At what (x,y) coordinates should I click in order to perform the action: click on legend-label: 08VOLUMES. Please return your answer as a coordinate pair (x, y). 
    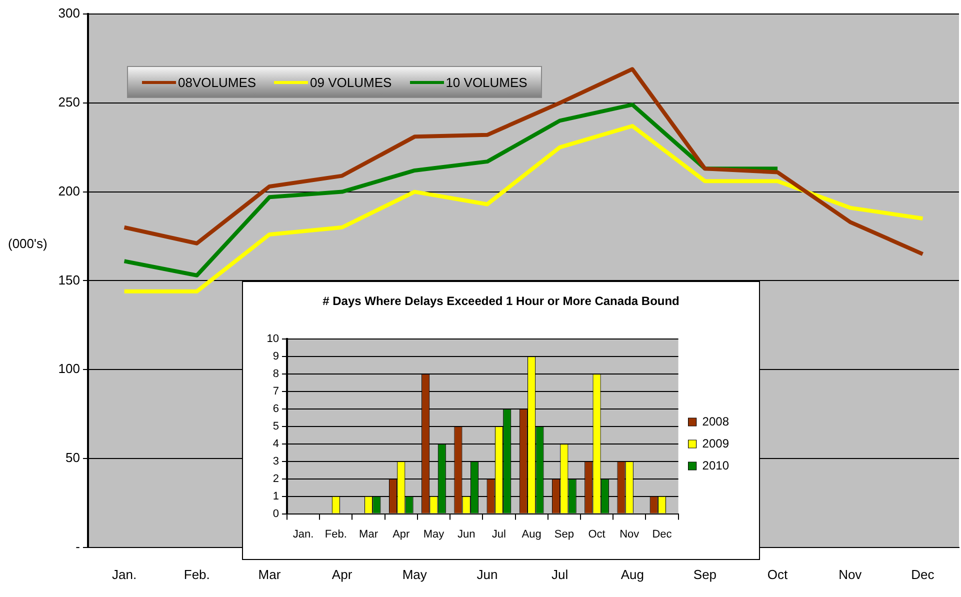
    Looking at the image, I should click on (216, 82).